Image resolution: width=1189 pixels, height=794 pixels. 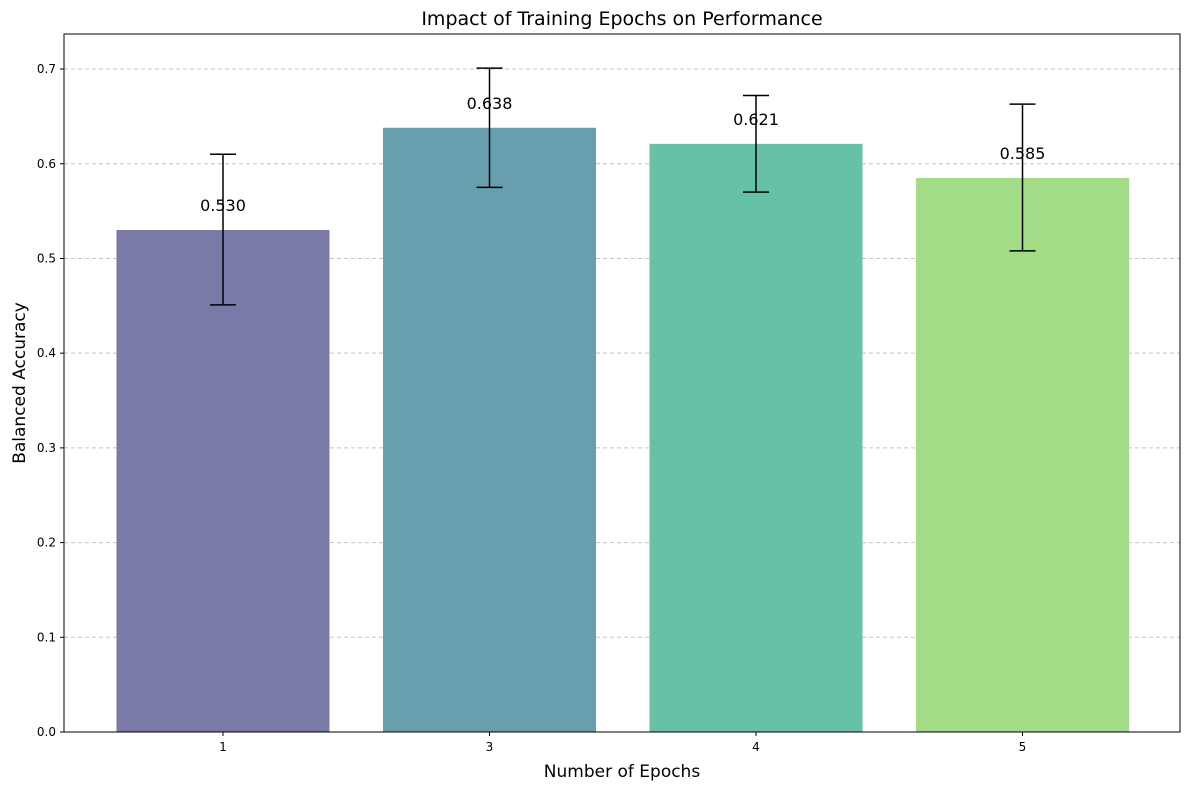 What do you see at coordinates (756, 747) in the screenshot?
I see `x-tick-label: 4` at bounding box center [756, 747].